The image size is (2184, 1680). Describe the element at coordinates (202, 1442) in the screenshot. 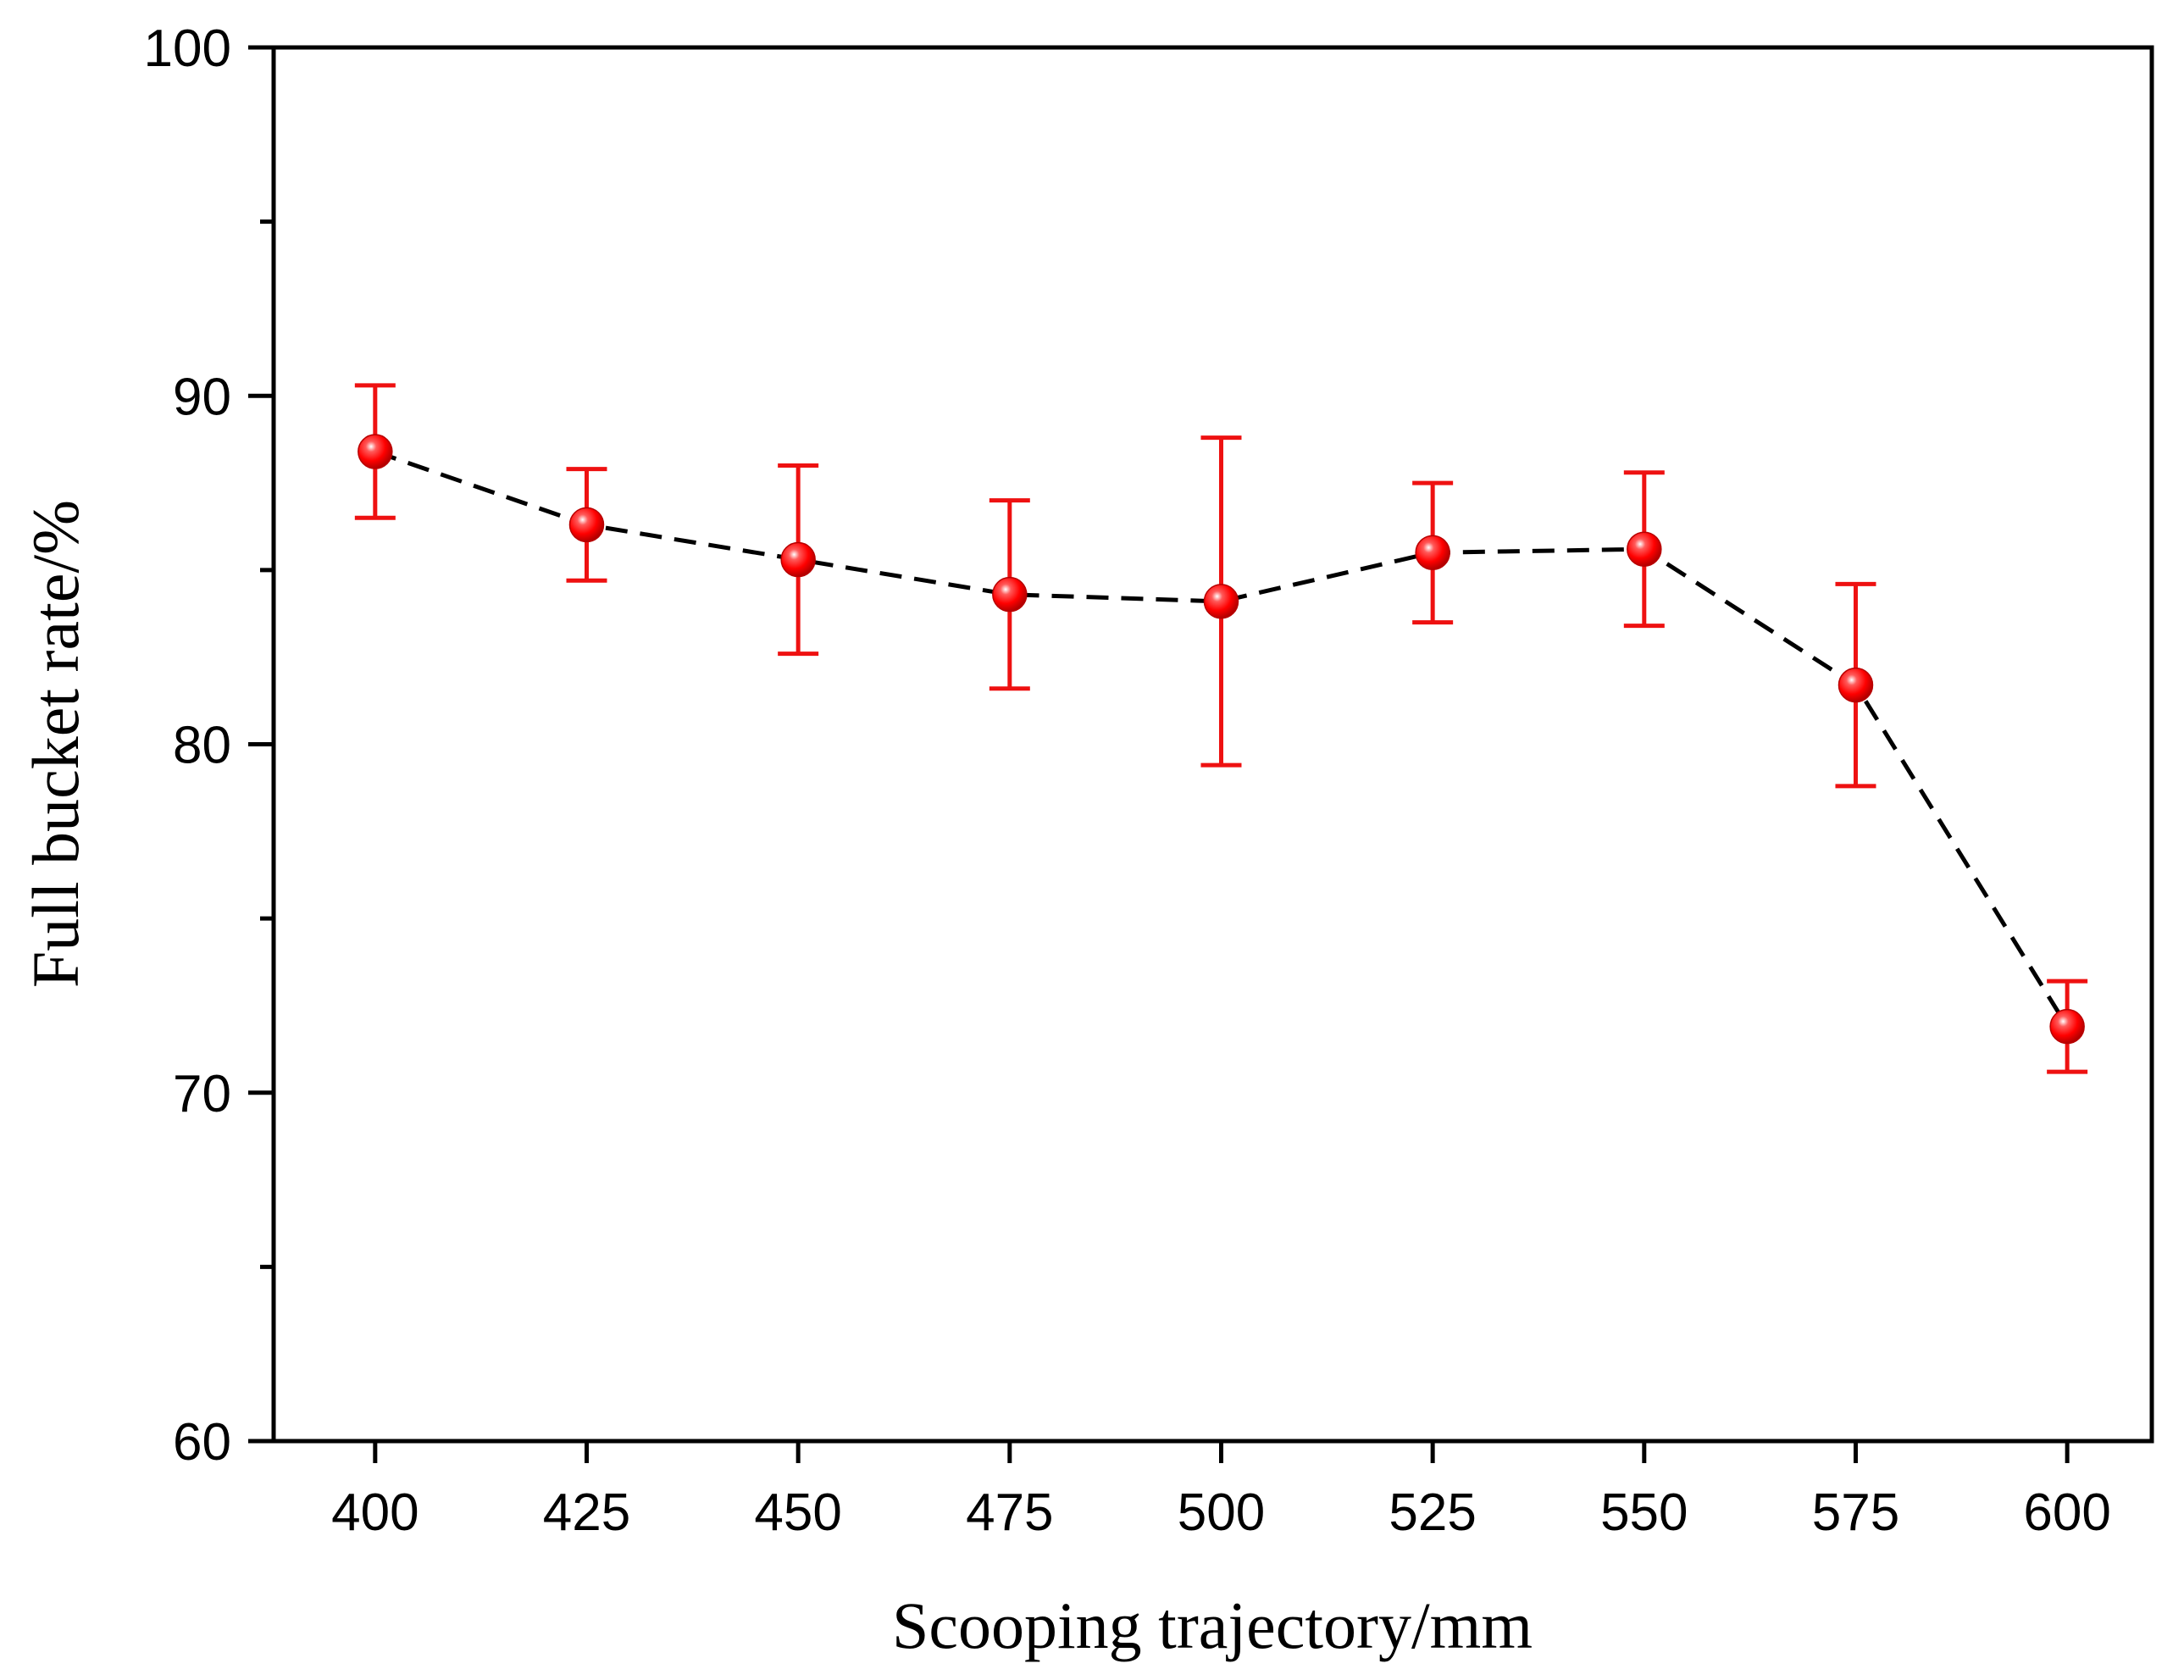

I see `y-tick-label: 60` at that location.